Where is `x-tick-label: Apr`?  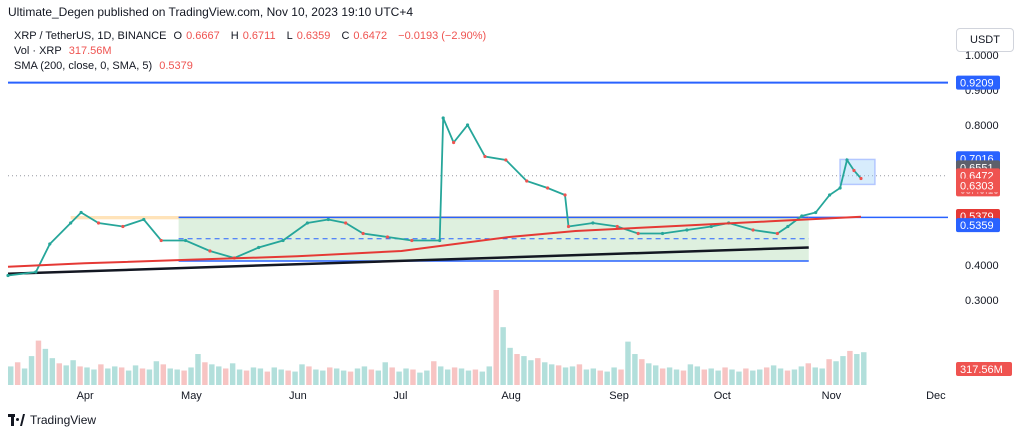 x-tick-label: Apr is located at coordinates (85, 396).